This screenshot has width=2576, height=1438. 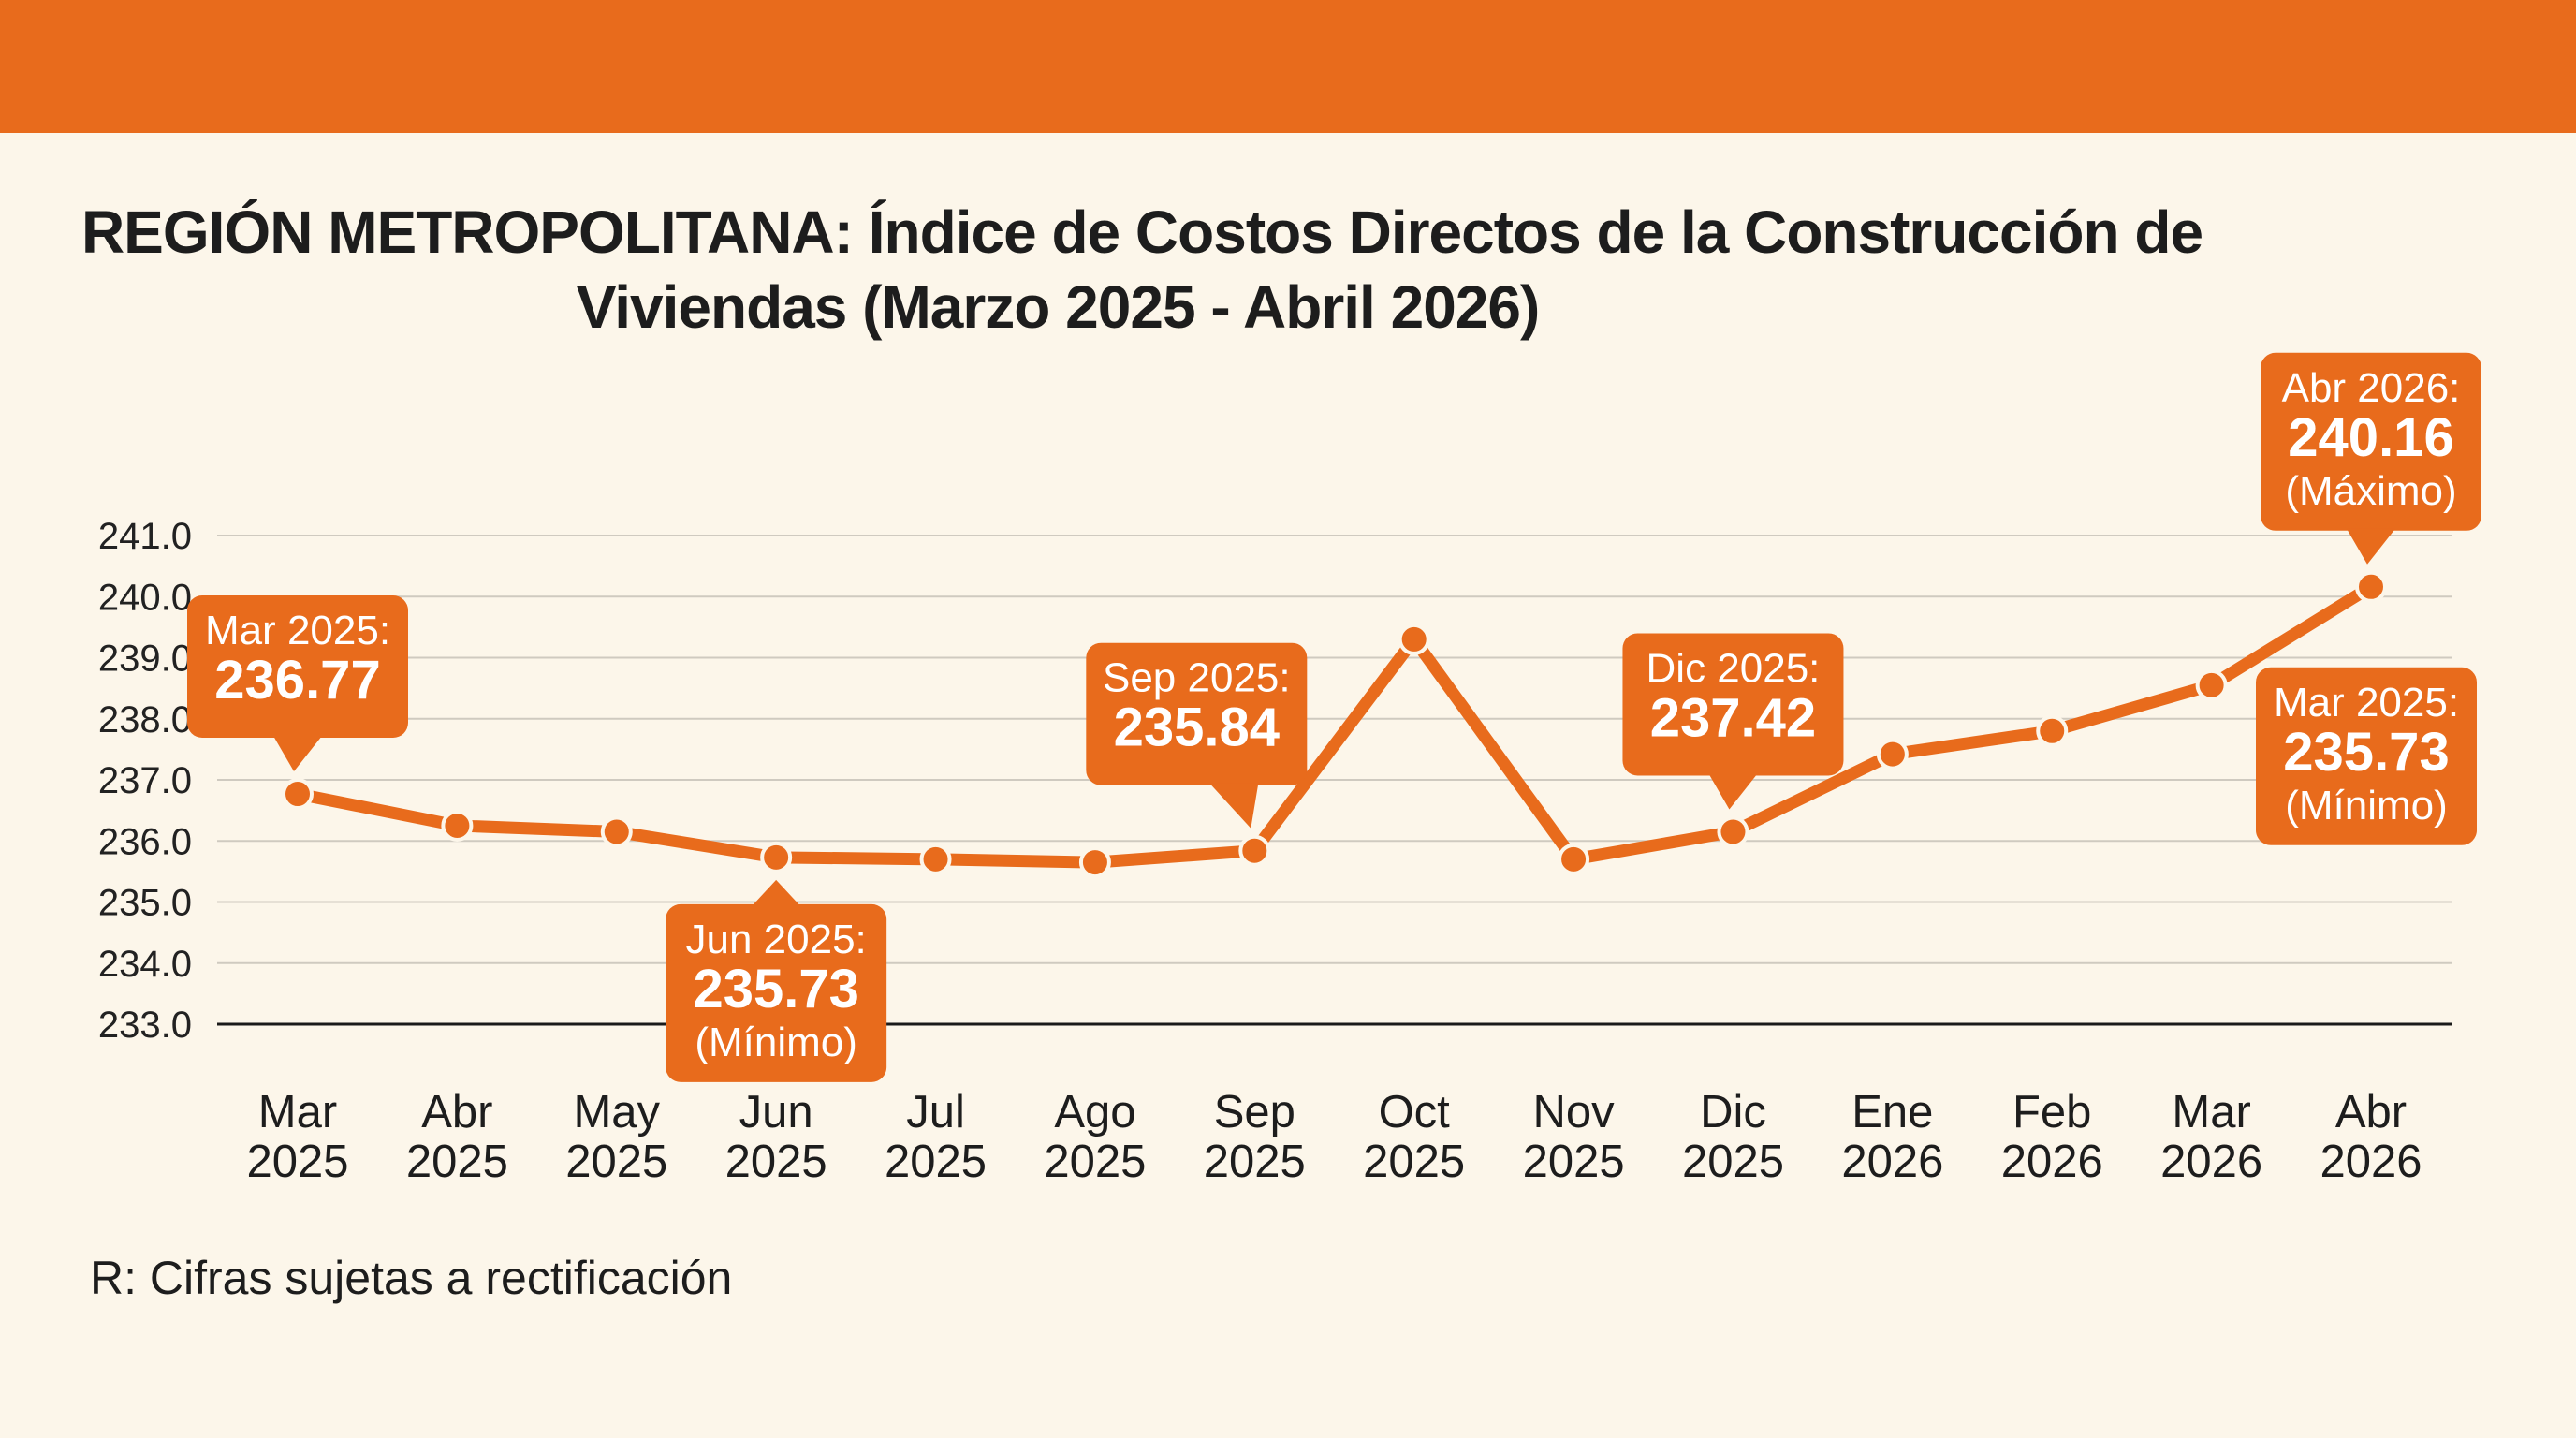 I want to click on x-tick-label: May, so click(x=616, y=1112).